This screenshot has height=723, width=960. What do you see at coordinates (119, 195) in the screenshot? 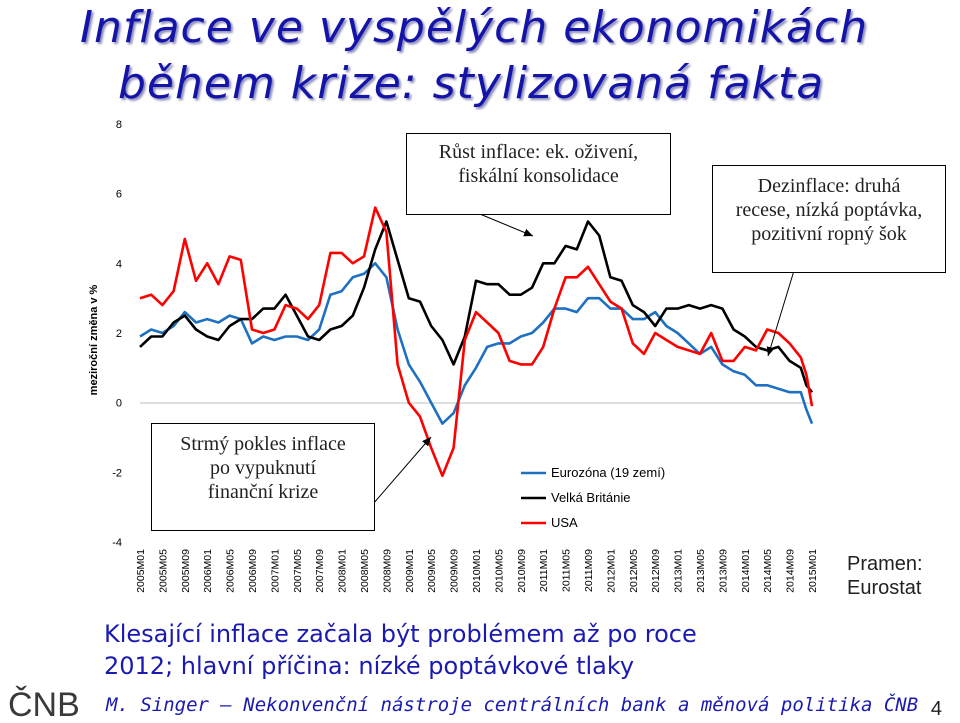
I see `y-tick-label: 6` at bounding box center [119, 195].